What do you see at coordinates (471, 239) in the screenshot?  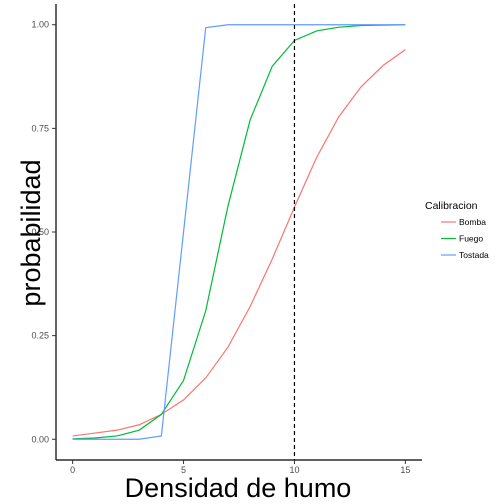 I see `legend-label-fuego: Fuego` at bounding box center [471, 239].